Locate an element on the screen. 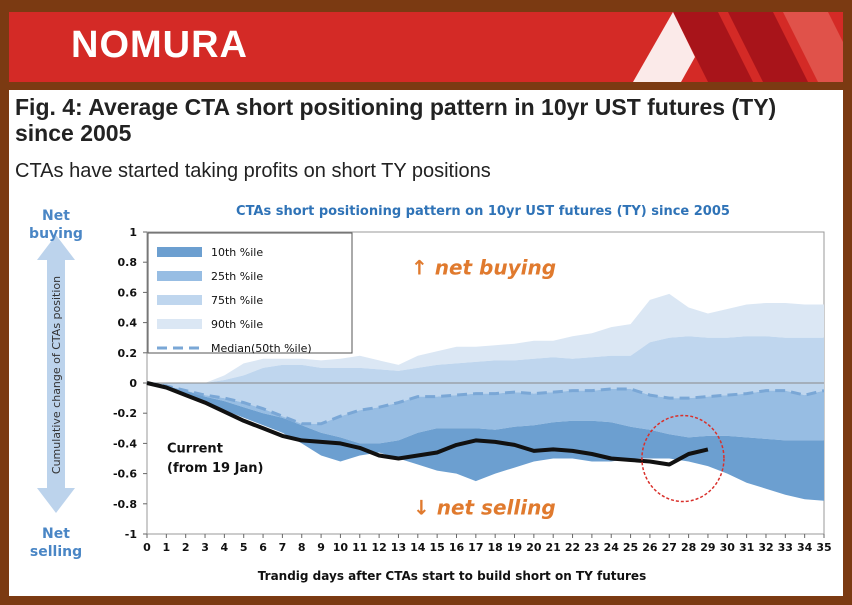 Image resolution: width=852 pixels, height=605 pixels. net-direction-arrow is located at coordinates (56, 374).